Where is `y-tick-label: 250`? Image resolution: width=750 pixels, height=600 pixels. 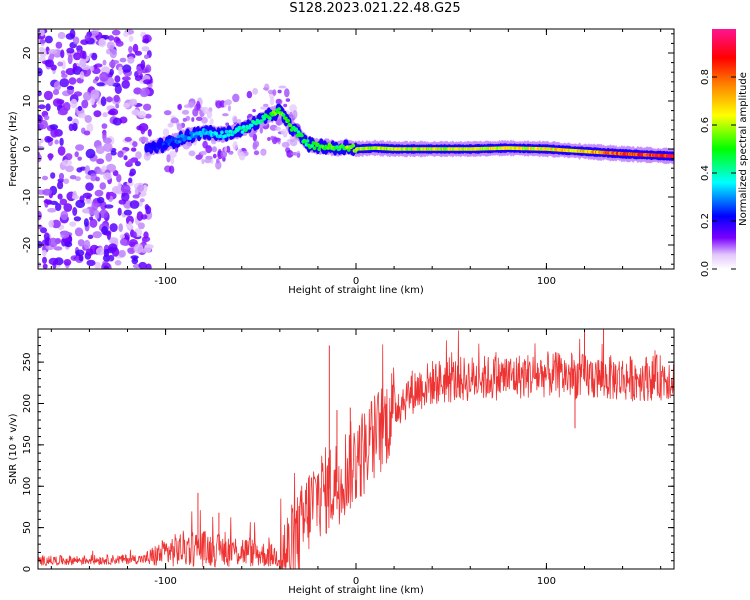 y-tick-label: 250 is located at coordinates (27, 362).